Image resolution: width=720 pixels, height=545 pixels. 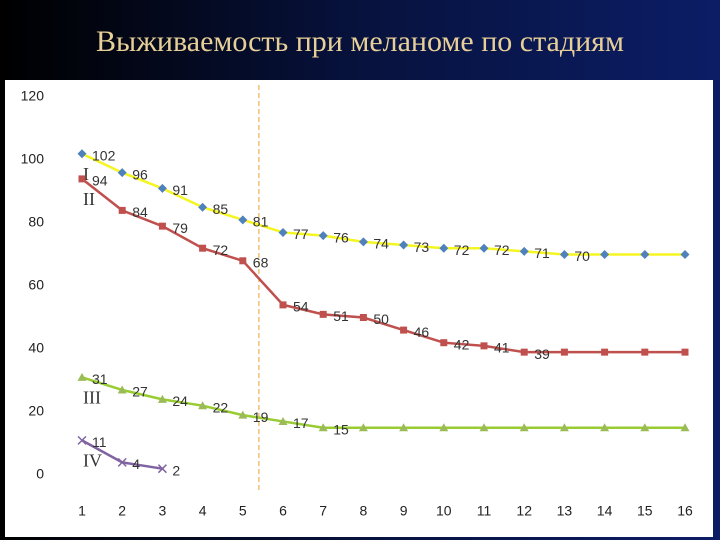 I want to click on data-label: 70, so click(x=582, y=256).